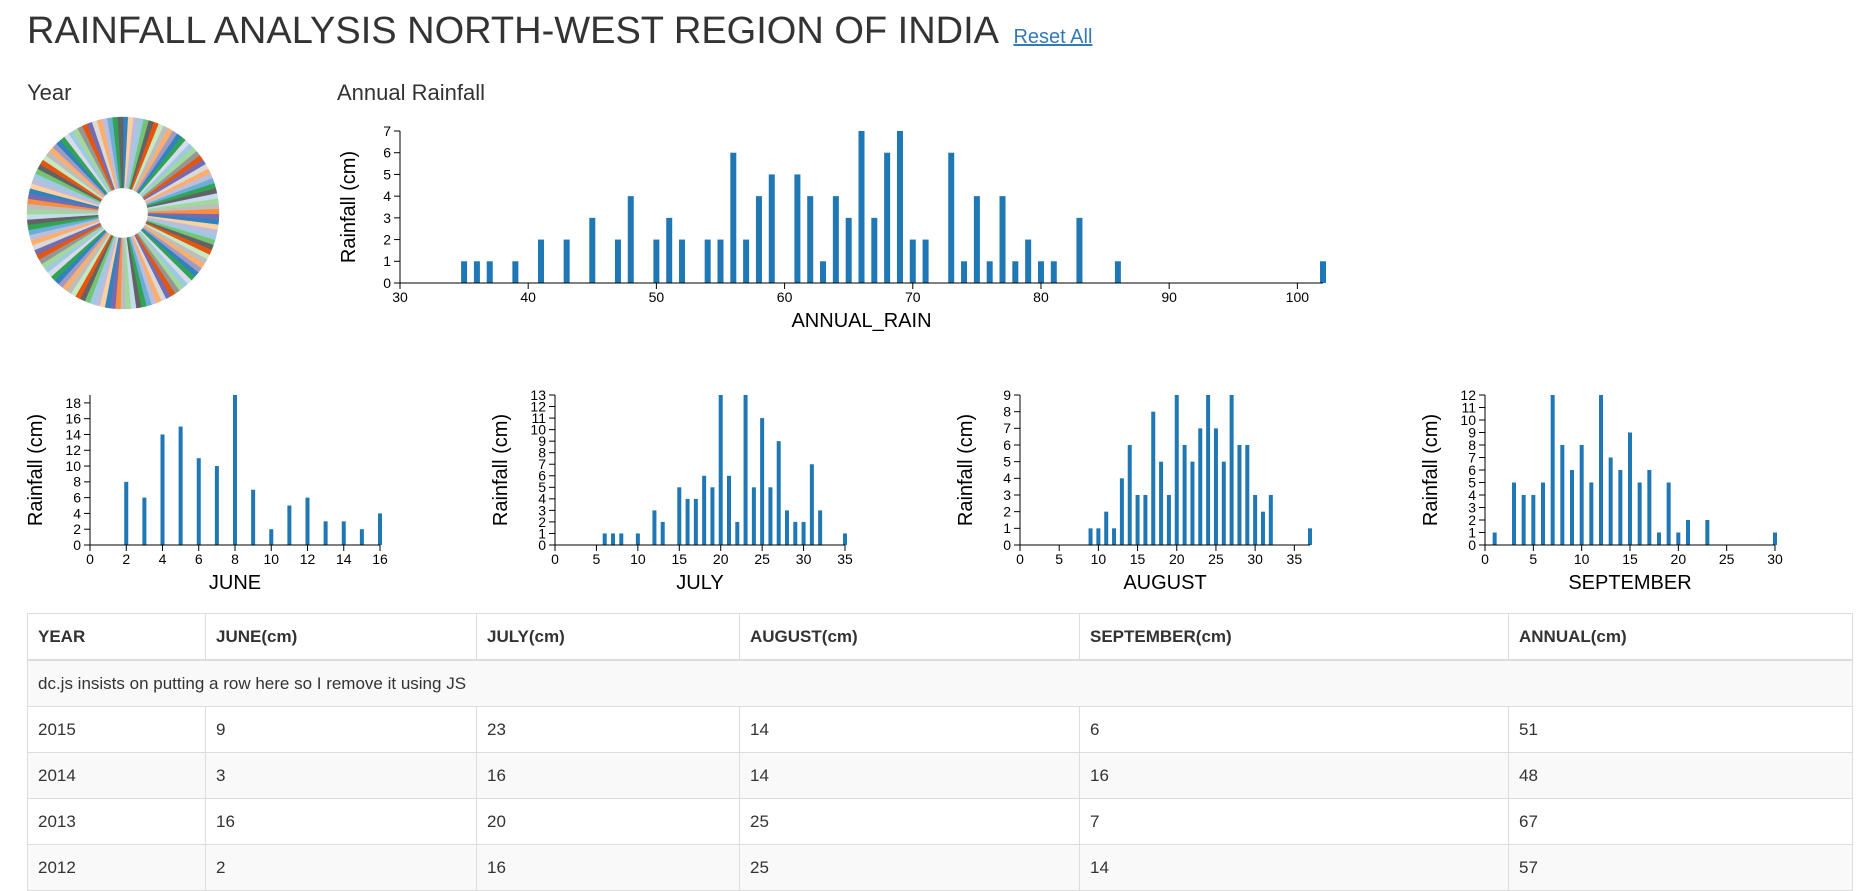 Image resolution: width=1869 pixels, height=891 pixels. What do you see at coordinates (116, 637) in the screenshot?
I see `col-header-year: YEAR` at bounding box center [116, 637].